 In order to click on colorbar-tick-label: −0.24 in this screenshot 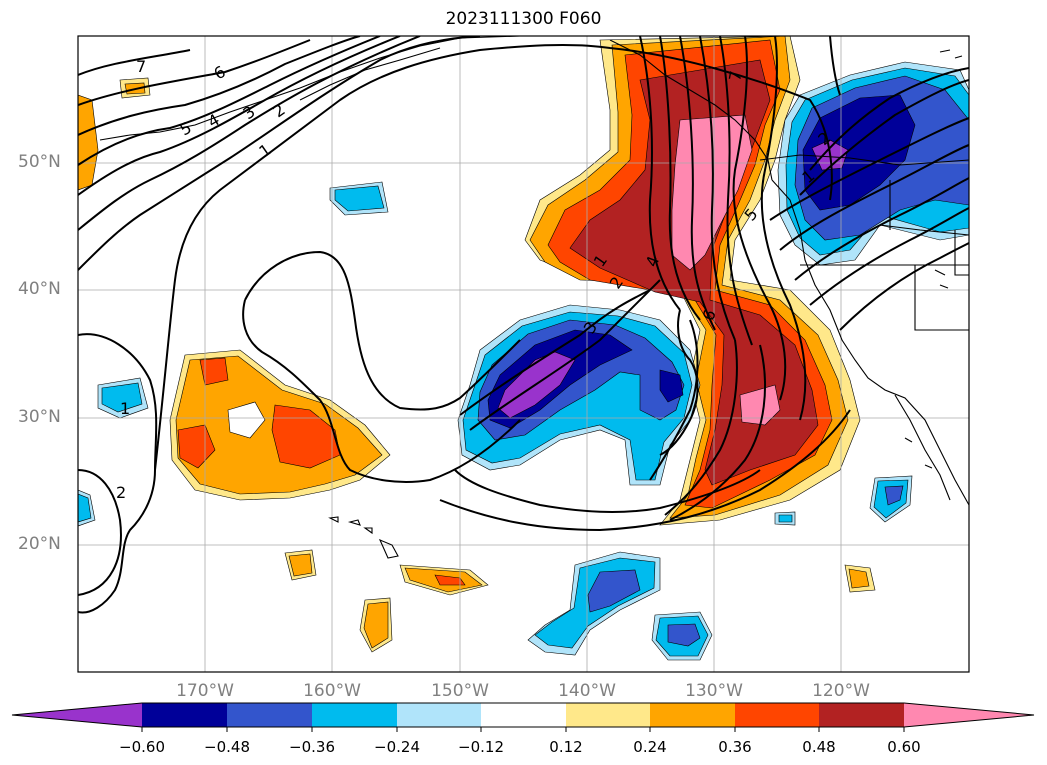, I will do `click(397, 747)`.